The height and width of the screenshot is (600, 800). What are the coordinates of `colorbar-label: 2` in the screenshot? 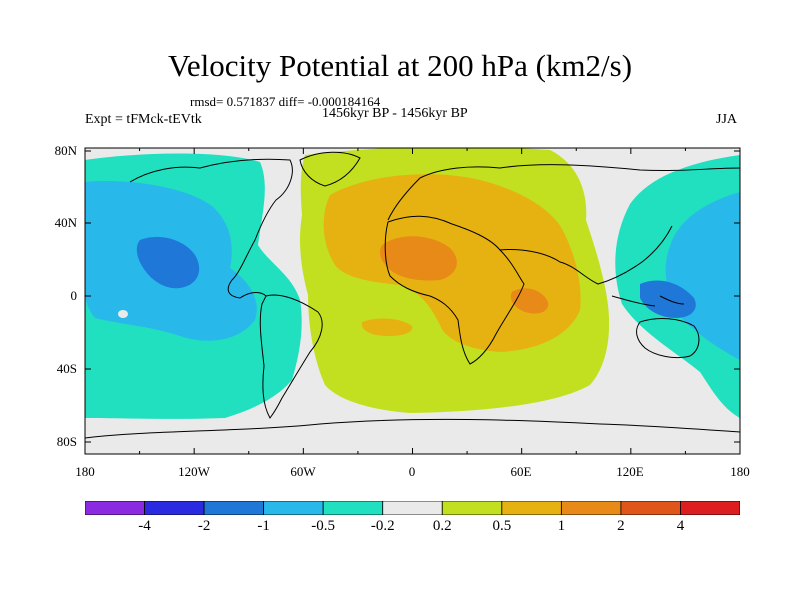 It's located at (621, 526).